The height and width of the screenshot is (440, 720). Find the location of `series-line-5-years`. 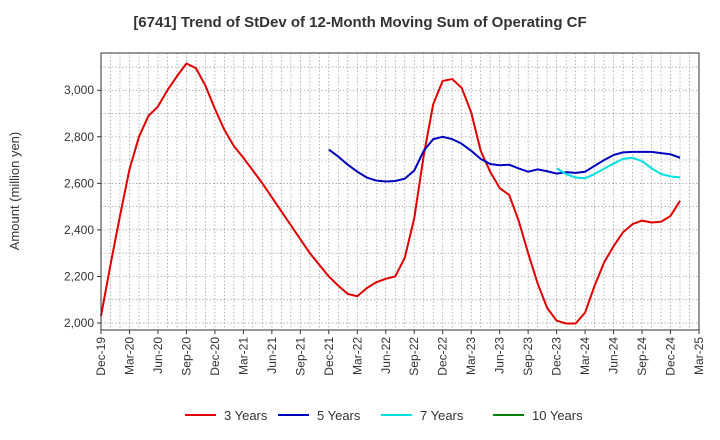

series-line-5-years is located at coordinates (504, 159).